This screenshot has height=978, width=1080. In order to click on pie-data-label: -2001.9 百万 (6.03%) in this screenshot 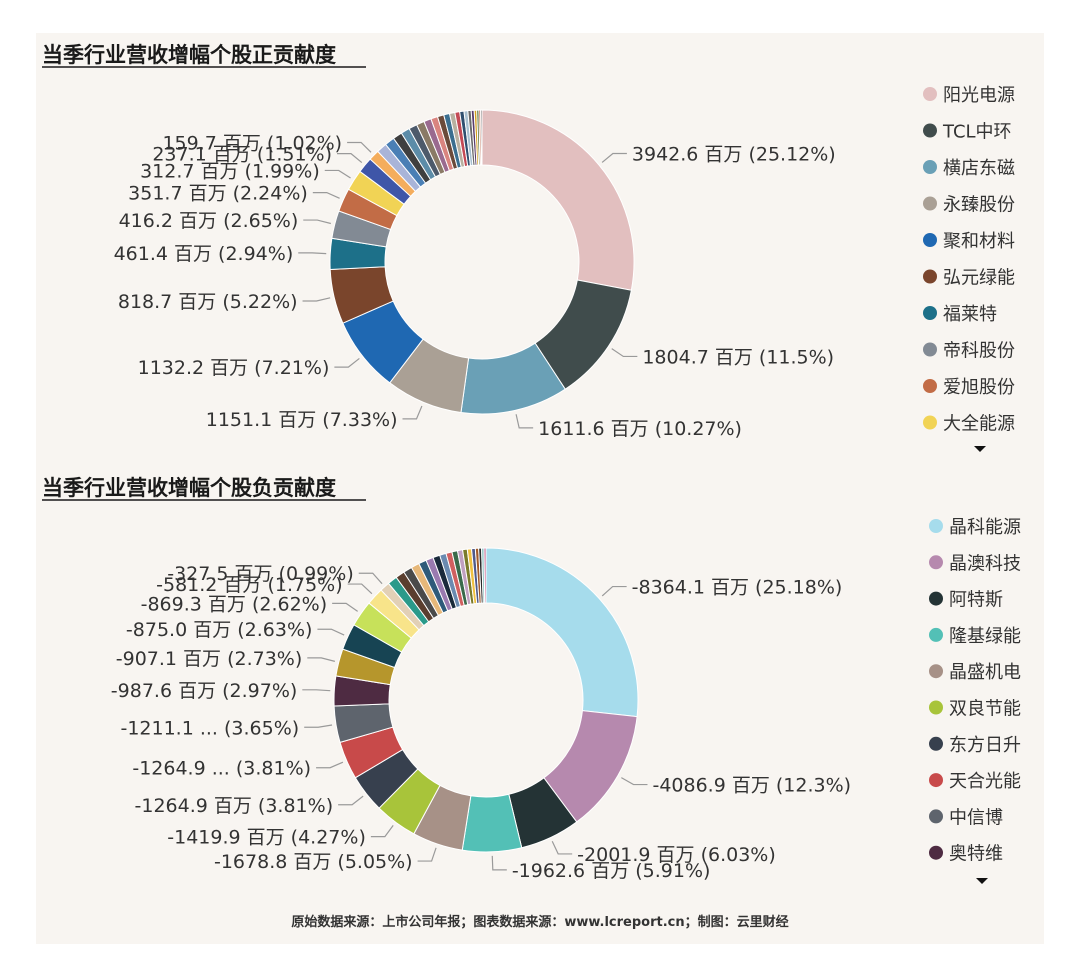, I will do `click(676, 855)`.